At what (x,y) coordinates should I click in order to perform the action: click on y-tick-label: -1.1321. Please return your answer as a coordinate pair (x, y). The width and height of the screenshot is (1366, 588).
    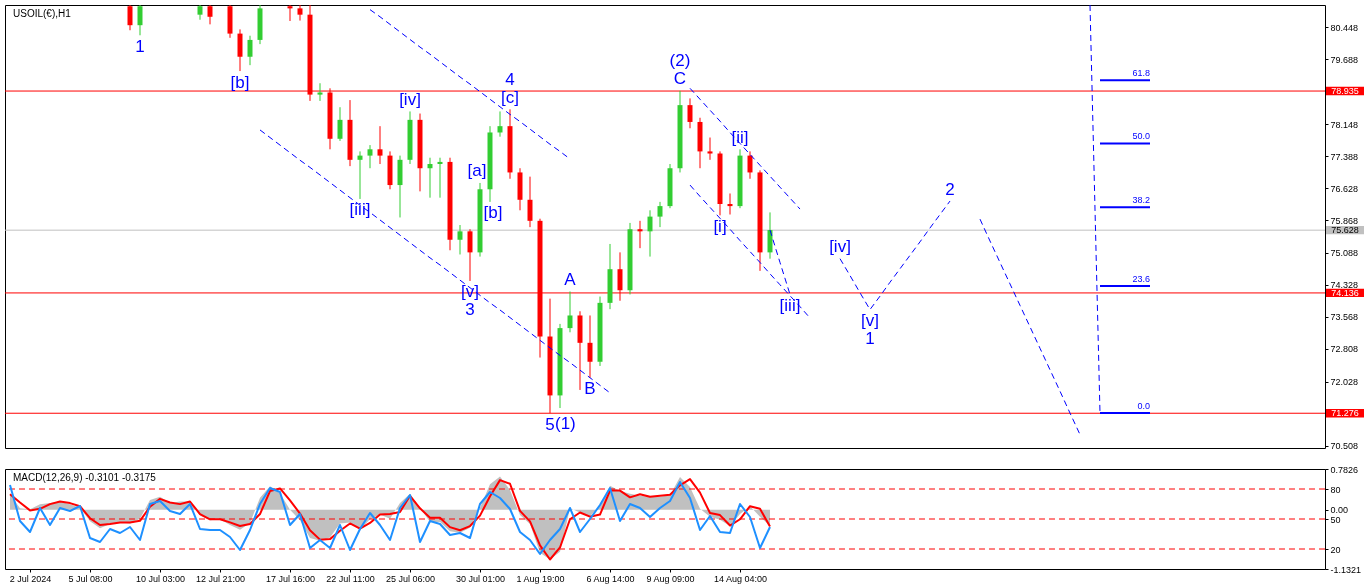
    Looking at the image, I should click on (1346, 569).